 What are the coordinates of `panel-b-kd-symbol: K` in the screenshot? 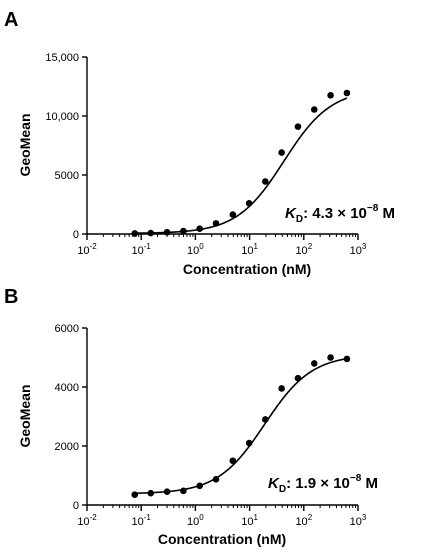 It's located at (274, 483).